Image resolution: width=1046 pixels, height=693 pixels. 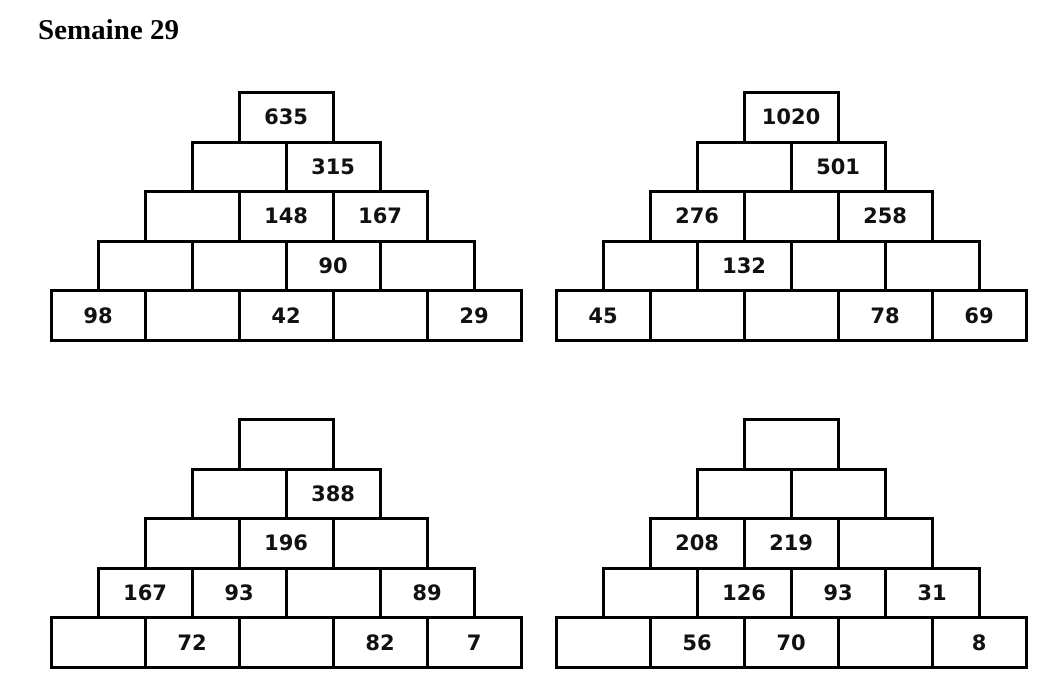 What do you see at coordinates (885, 315) in the screenshot?
I see `pyramid-cell: 78` at bounding box center [885, 315].